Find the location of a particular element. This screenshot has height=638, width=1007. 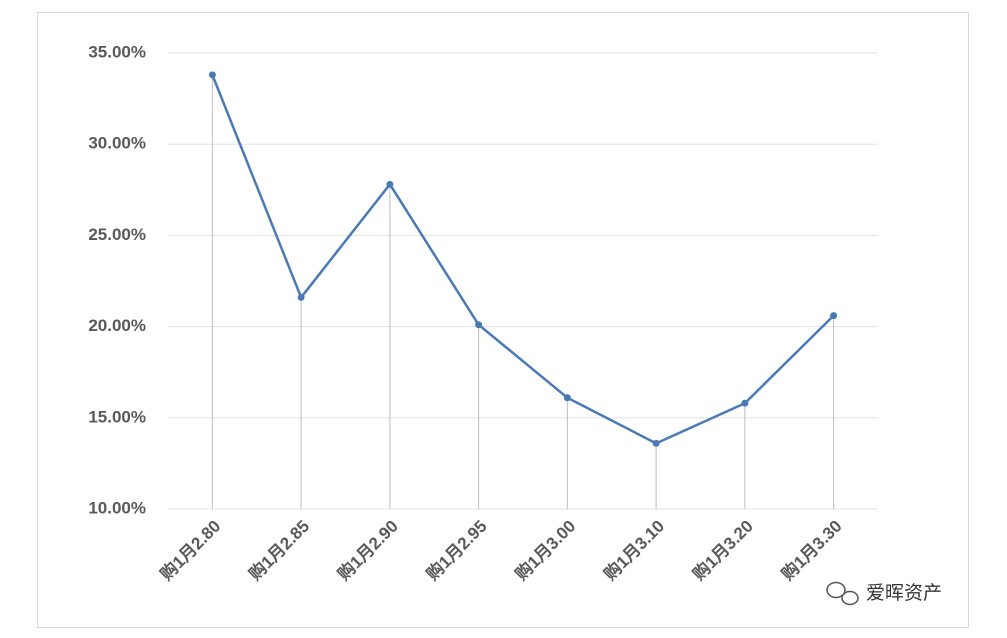

watermark-icon is located at coordinates (842, 593).